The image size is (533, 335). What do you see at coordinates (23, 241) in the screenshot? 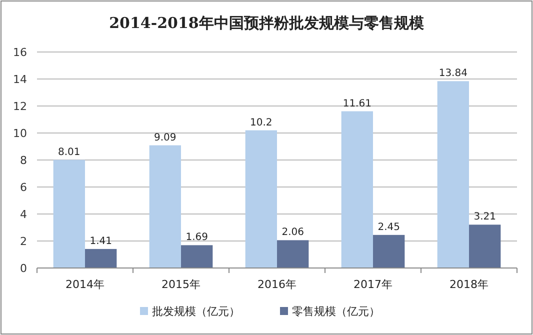
I see `y-tick-label: 2` at bounding box center [23, 241].